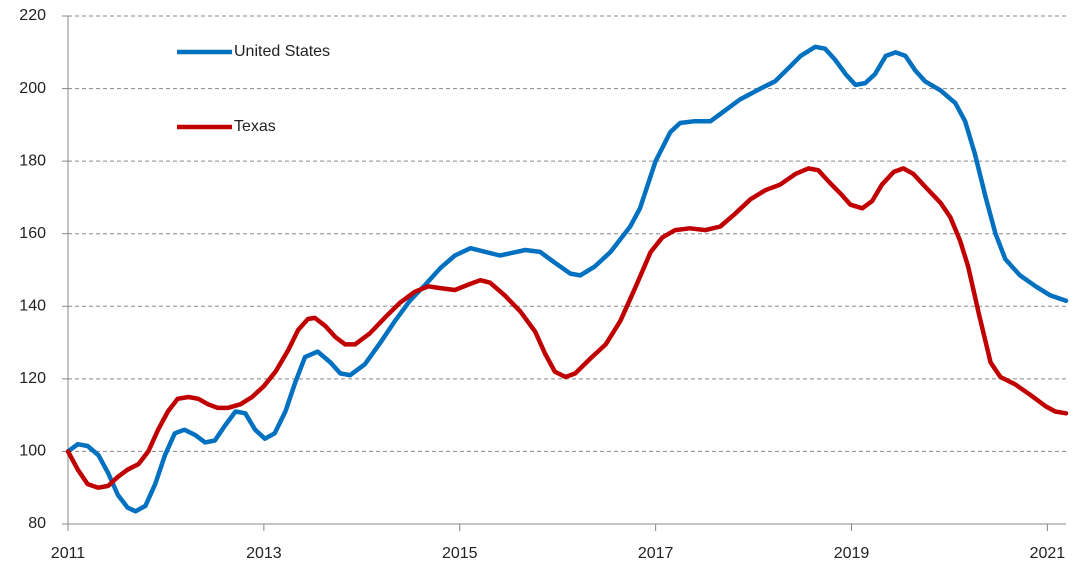  I want to click on legend-label: United States, so click(282, 51).